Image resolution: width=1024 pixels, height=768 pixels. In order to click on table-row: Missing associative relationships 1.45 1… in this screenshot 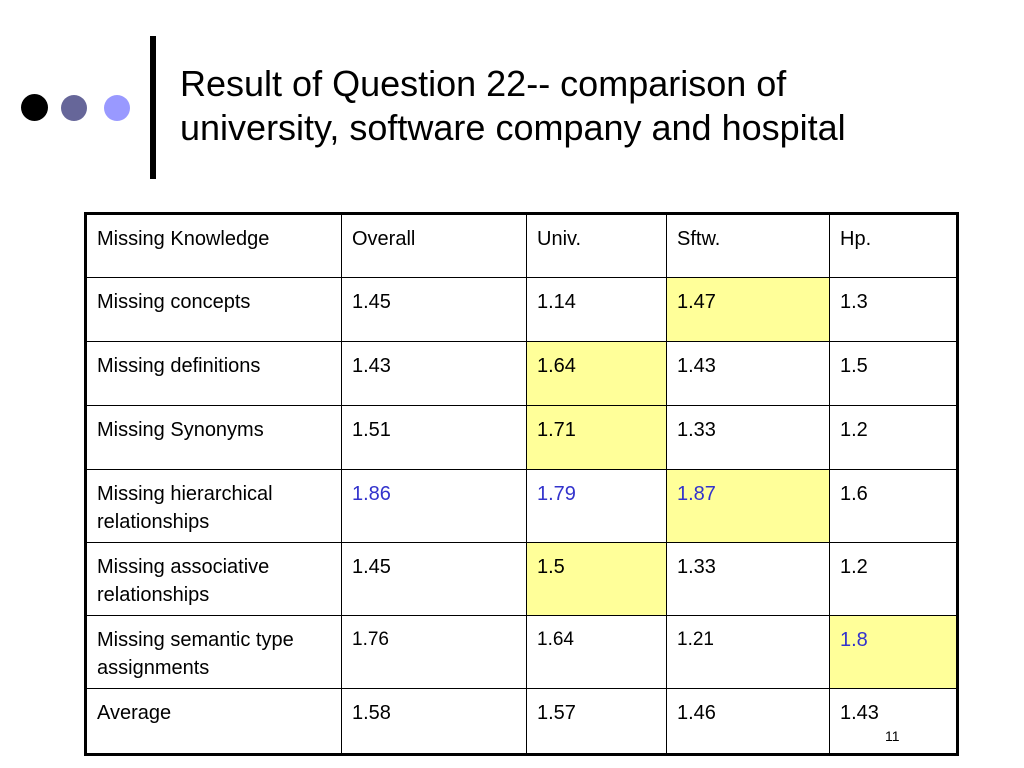, I will do `click(521, 579)`.